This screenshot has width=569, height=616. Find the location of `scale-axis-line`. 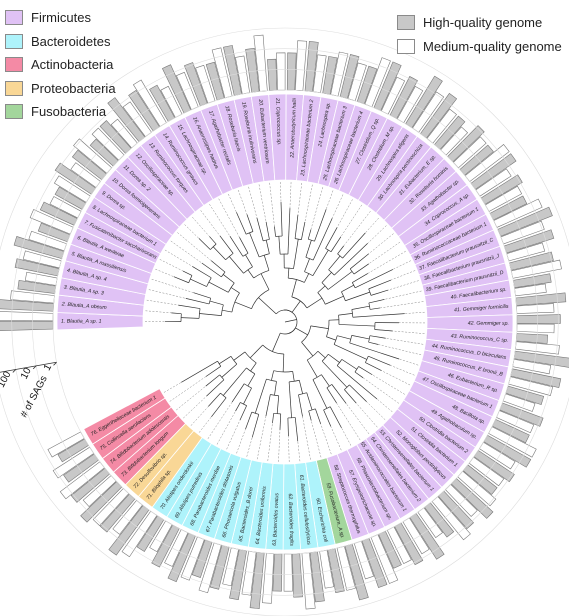

scale-axis-line is located at coordinates (28, 367).